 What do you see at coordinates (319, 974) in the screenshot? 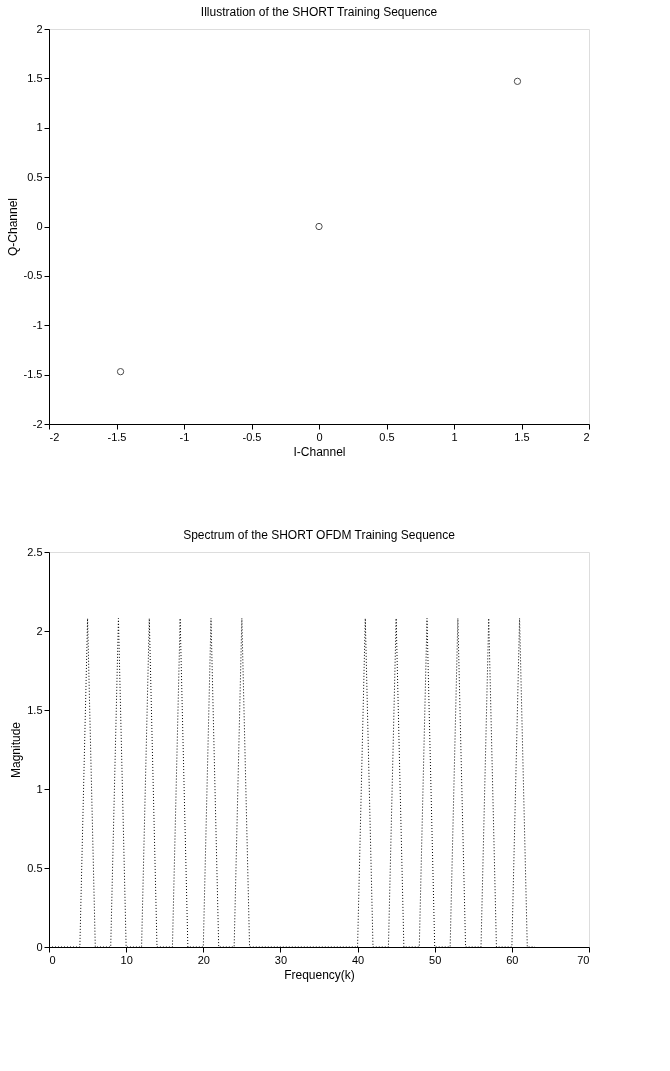
I see `x-axis-title: Frequency(k)` at bounding box center [319, 974].